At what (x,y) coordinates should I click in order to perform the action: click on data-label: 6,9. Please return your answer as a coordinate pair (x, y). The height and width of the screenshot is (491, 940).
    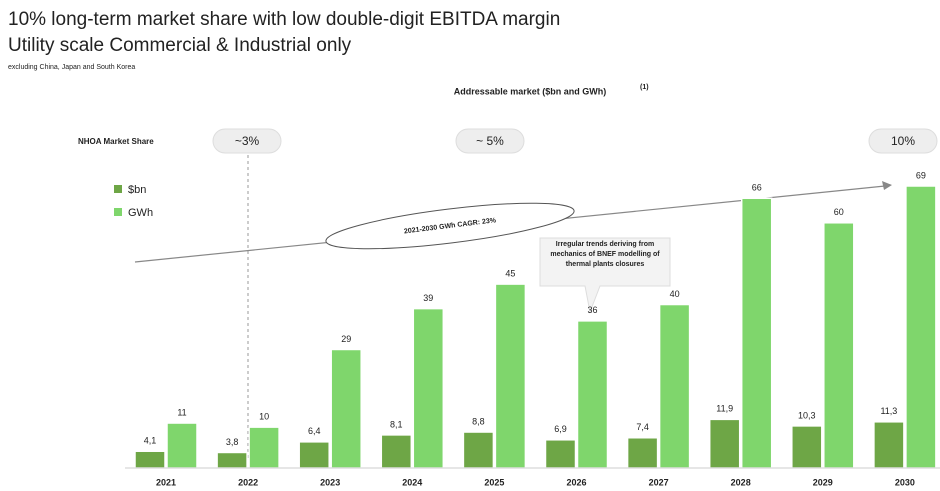
    Looking at the image, I should click on (560, 429).